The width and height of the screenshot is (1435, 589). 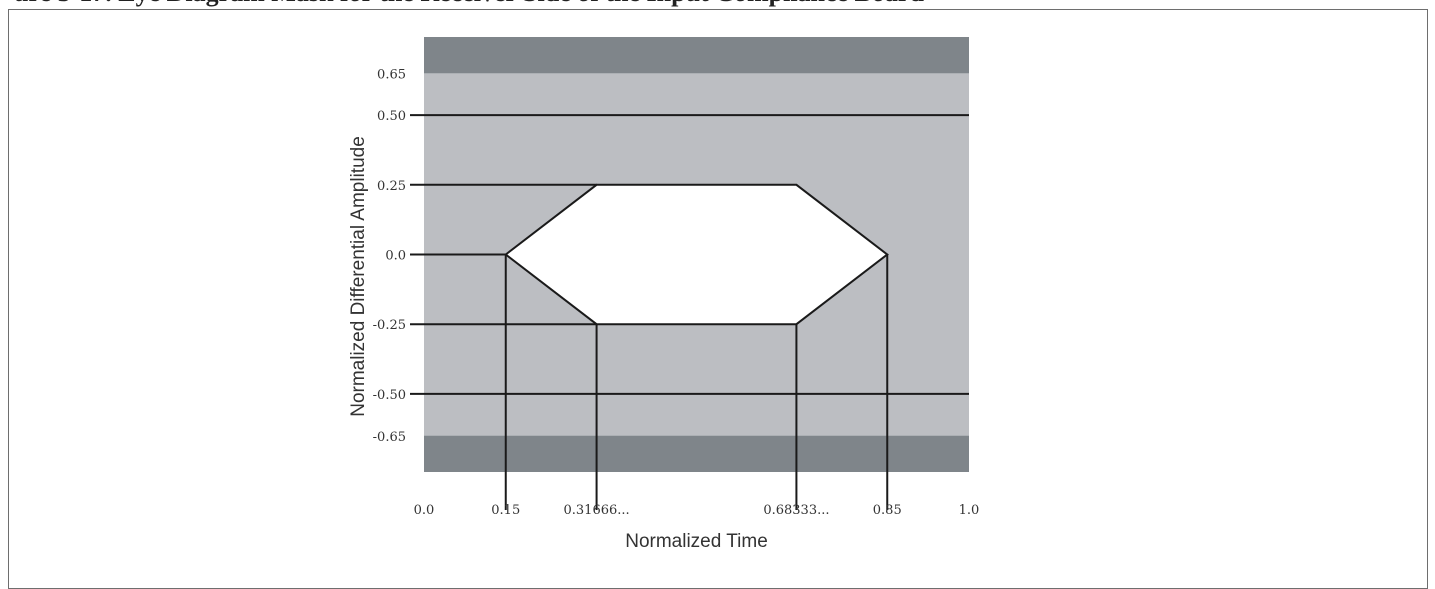 I want to click on x-tick-label: 0.0, so click(x=424, y=510).